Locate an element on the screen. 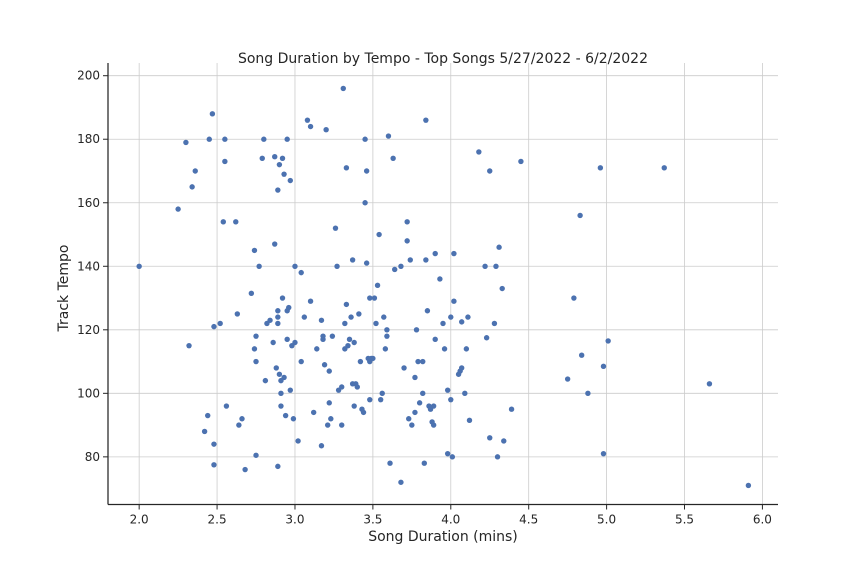 The height and width of the screenshot is (576, 864). x-tick-label: 5.0 is located at coordinates (606, 520).